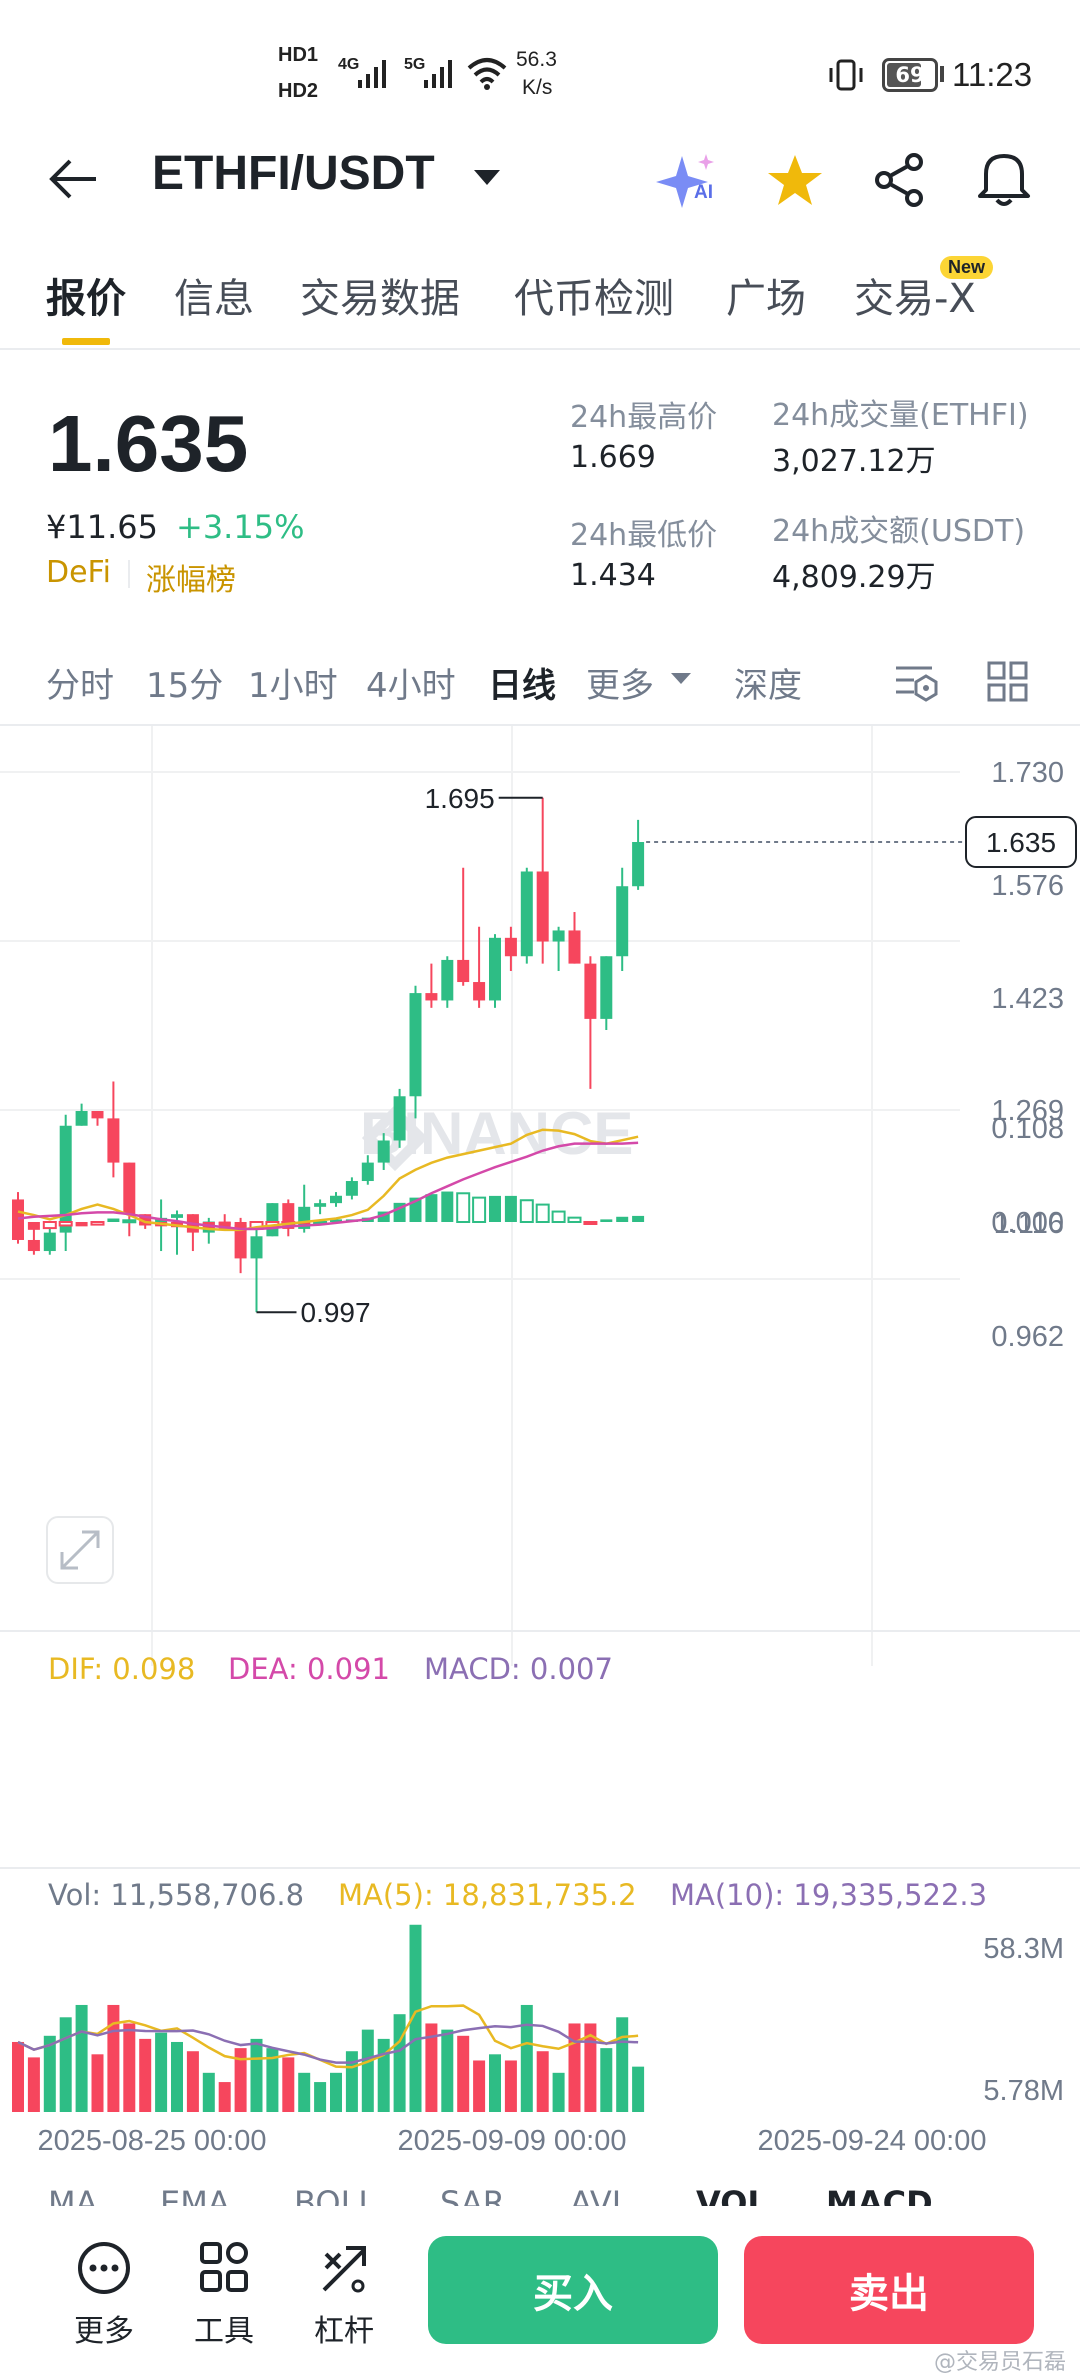 This screenshot has height=2376, width=1080. What do you see at coordinates (540, 725) in the screenshot?
I see `chart-top-divider` at bounding box center [540, 725].